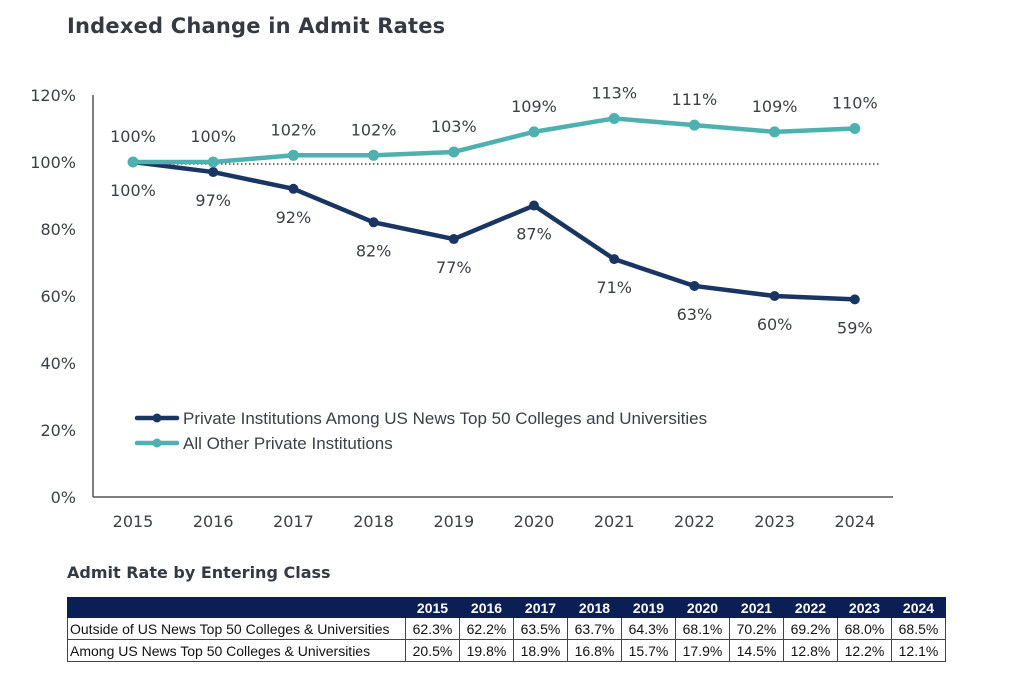 The image size is (1024, 684). Describe the element at coordinates (775, 324) in the screenshot. I see `data-label: 60%` at that location.